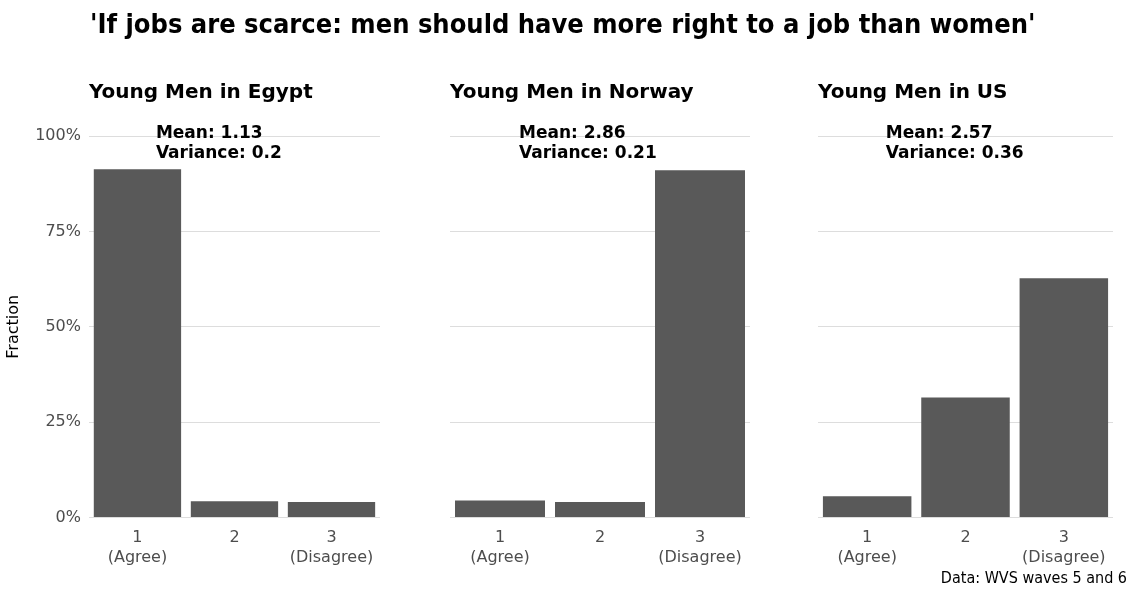 The height and width of the screenshot is (599, 1135). I want to click on y-tick-label: 25%, so click(63, 421).